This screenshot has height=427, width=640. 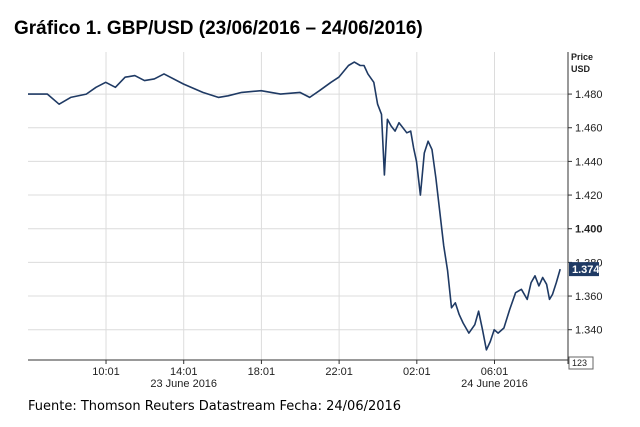 I want to click on axis-marker-label: 123, so click(x=579, y=363).